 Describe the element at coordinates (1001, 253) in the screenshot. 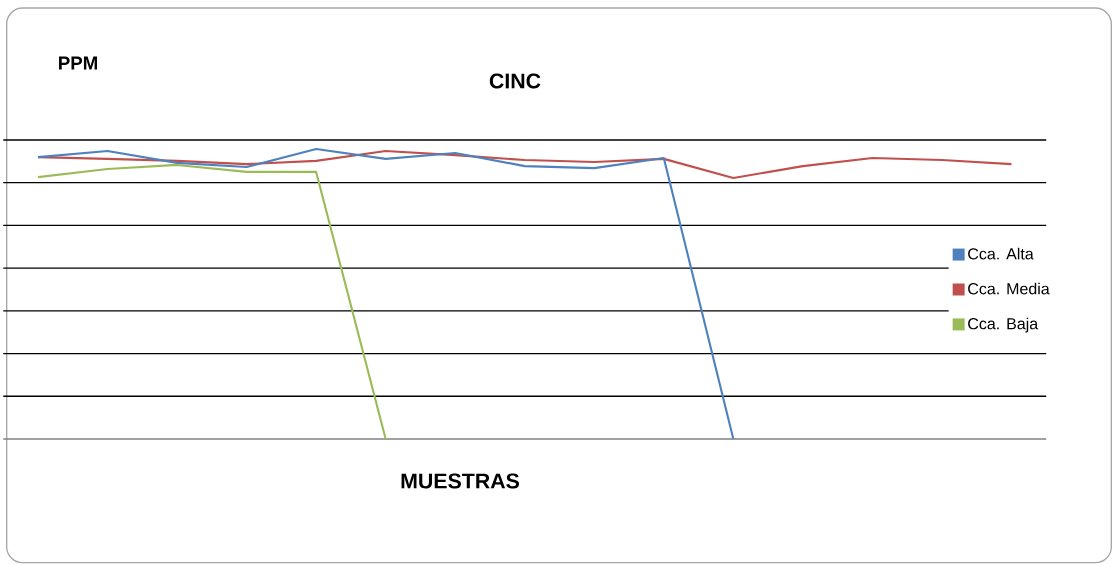

I see `legend-label: Cca. Alta` at that location.